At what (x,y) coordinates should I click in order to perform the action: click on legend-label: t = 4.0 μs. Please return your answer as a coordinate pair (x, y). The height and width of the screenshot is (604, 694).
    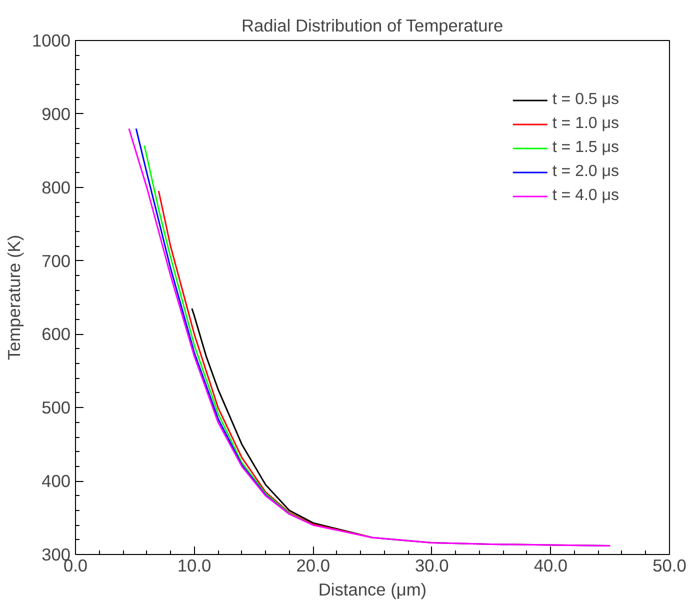
    Looking at the image, I should click on (585, 196).